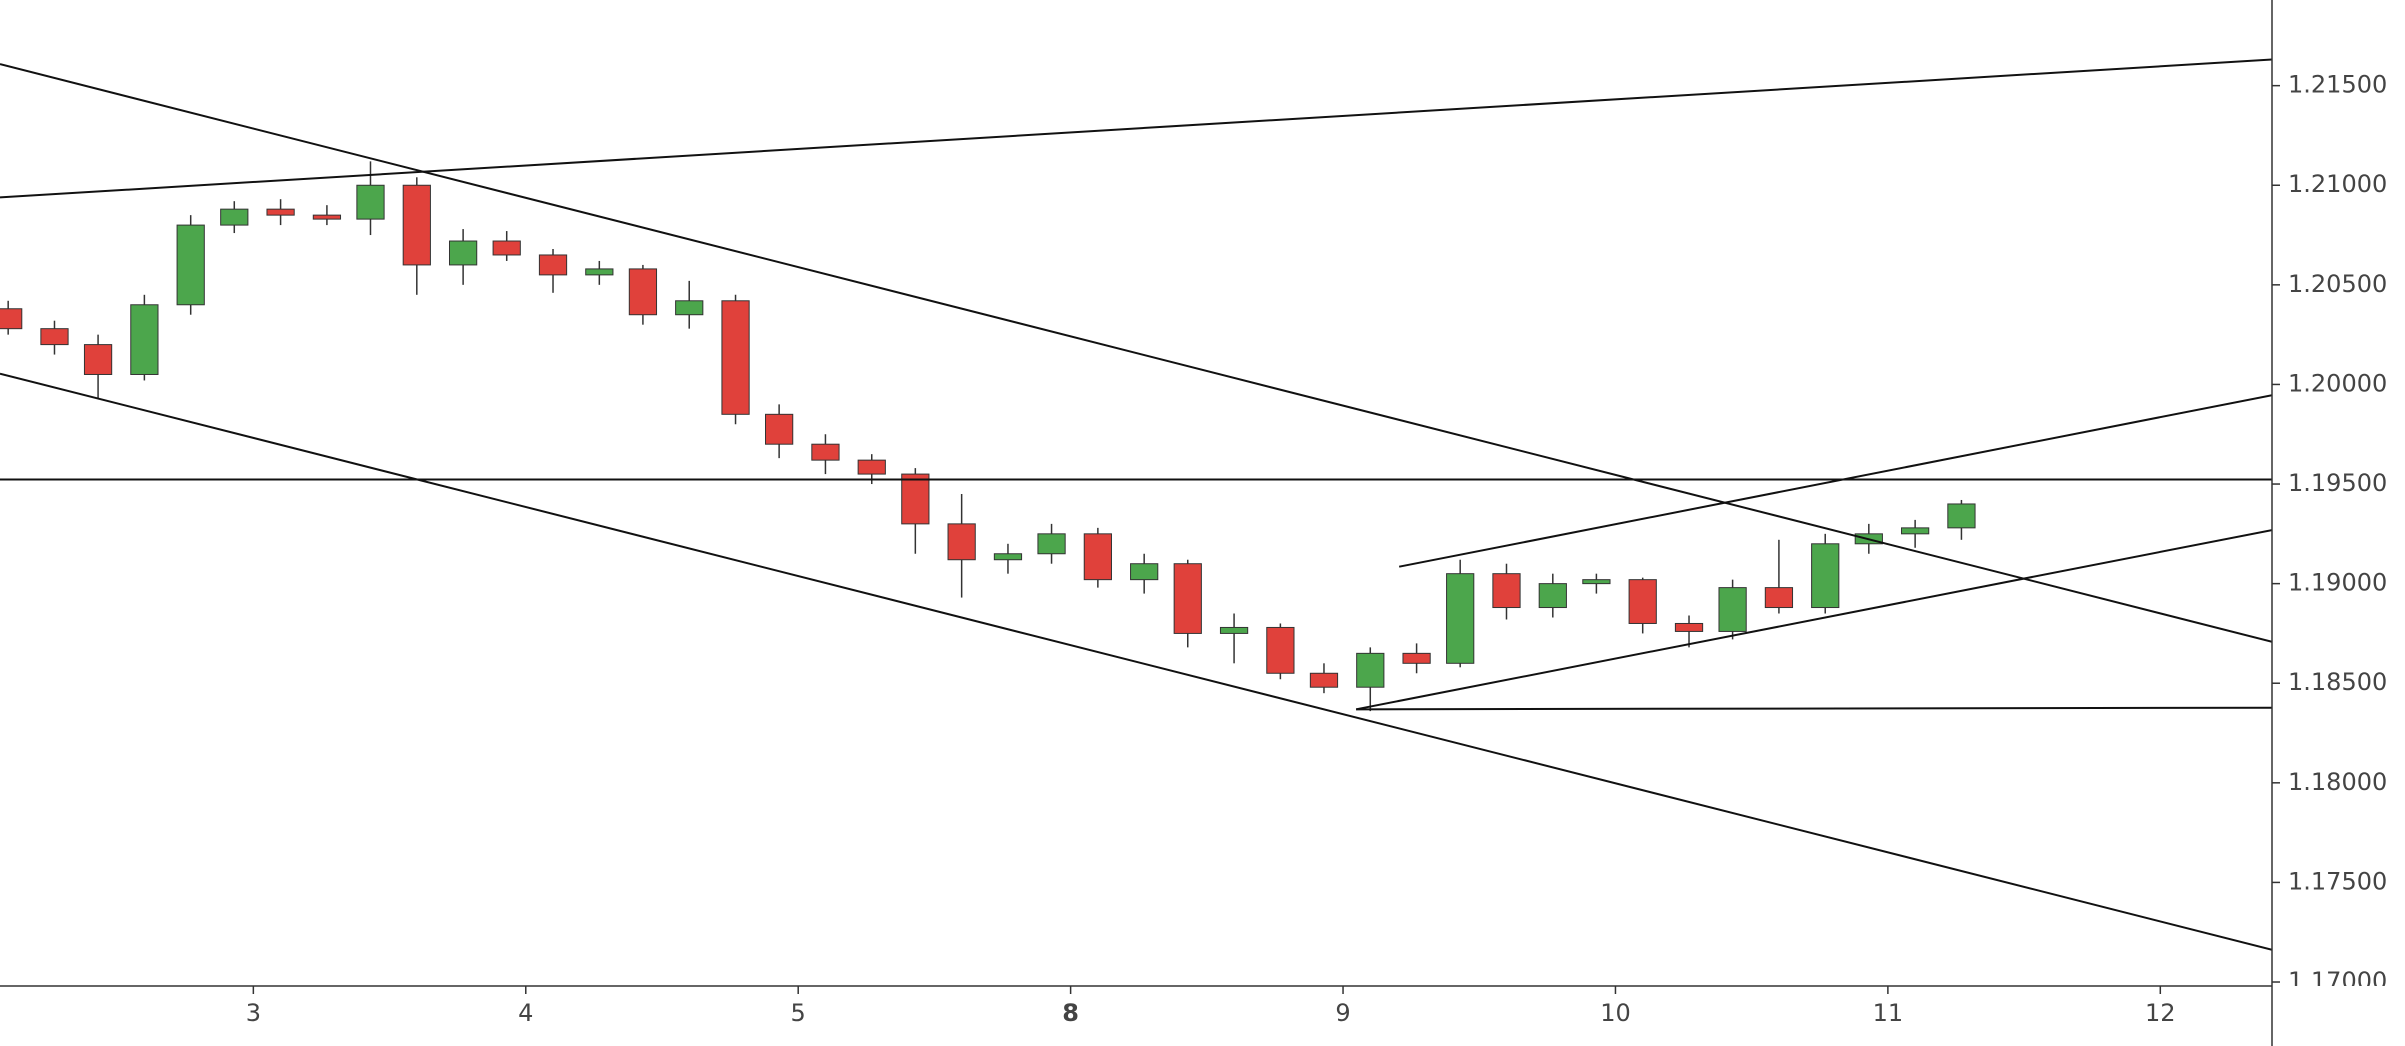 The width and height of the screenshot is (2405, 1046). I want to click on x-tick-label: 3, so click(253, 1013).